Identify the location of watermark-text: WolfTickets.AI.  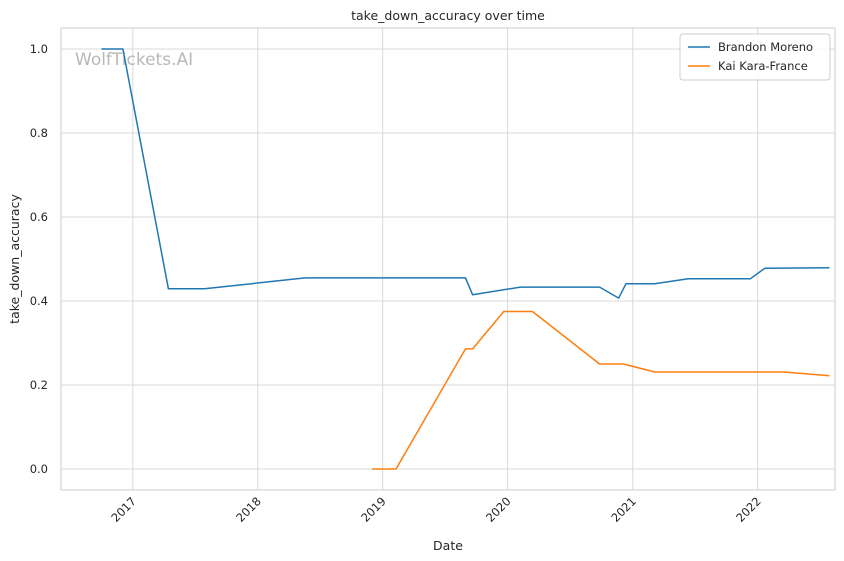
(134, 60).